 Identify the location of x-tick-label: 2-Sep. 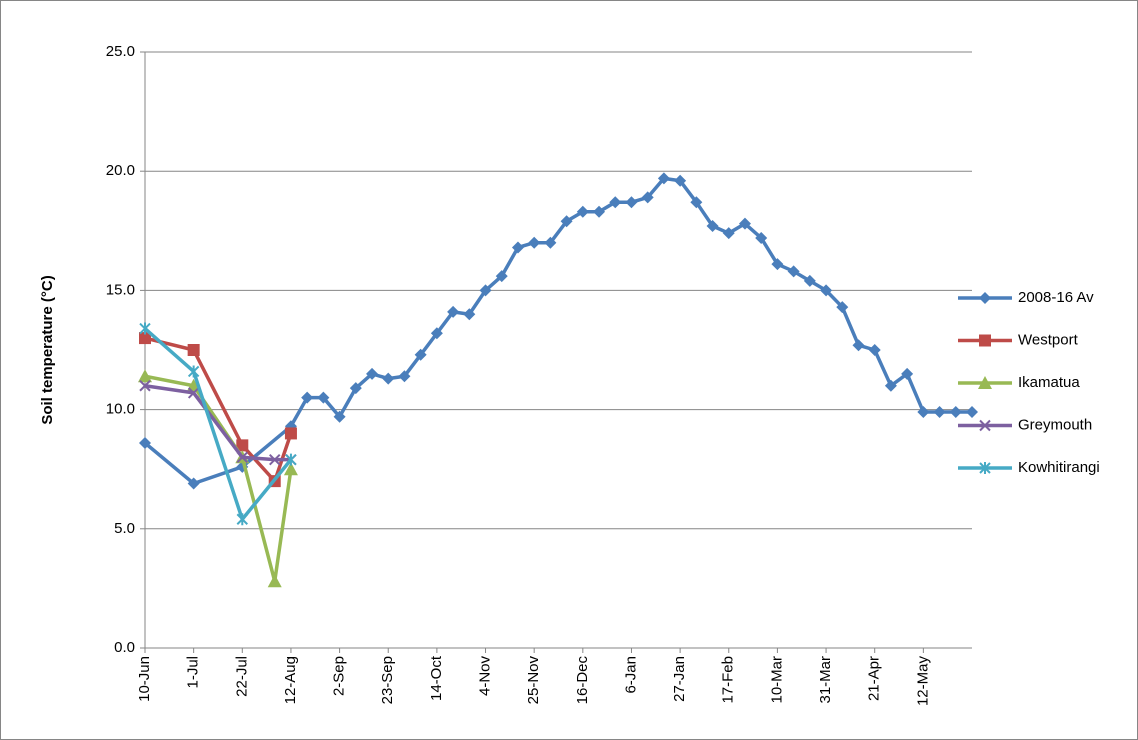
(339, 676).